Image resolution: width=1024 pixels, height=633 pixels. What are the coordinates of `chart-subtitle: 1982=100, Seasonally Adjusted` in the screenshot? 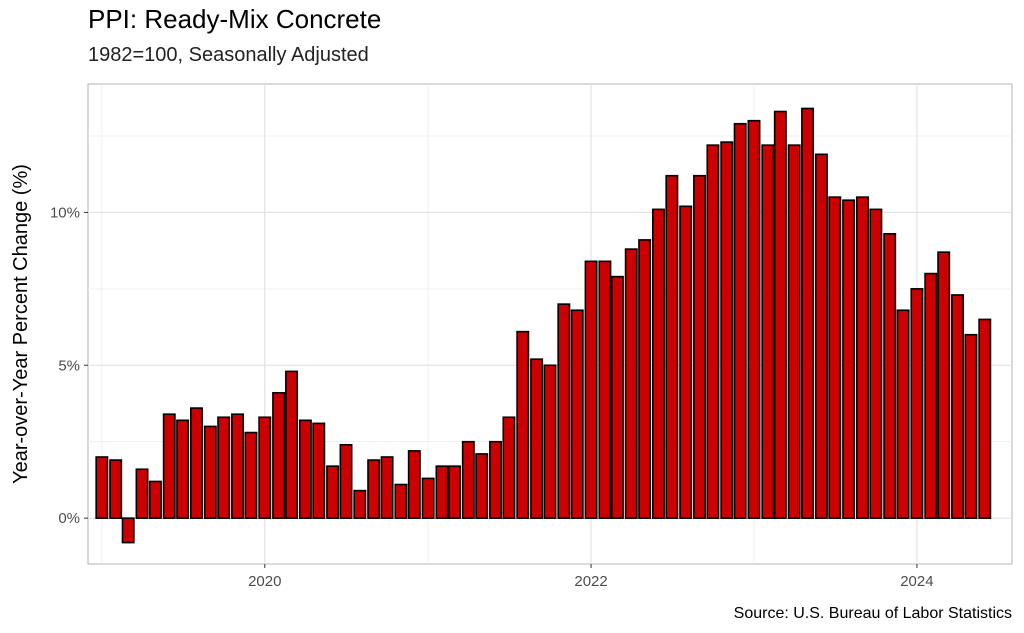 It's located at (228, 55).